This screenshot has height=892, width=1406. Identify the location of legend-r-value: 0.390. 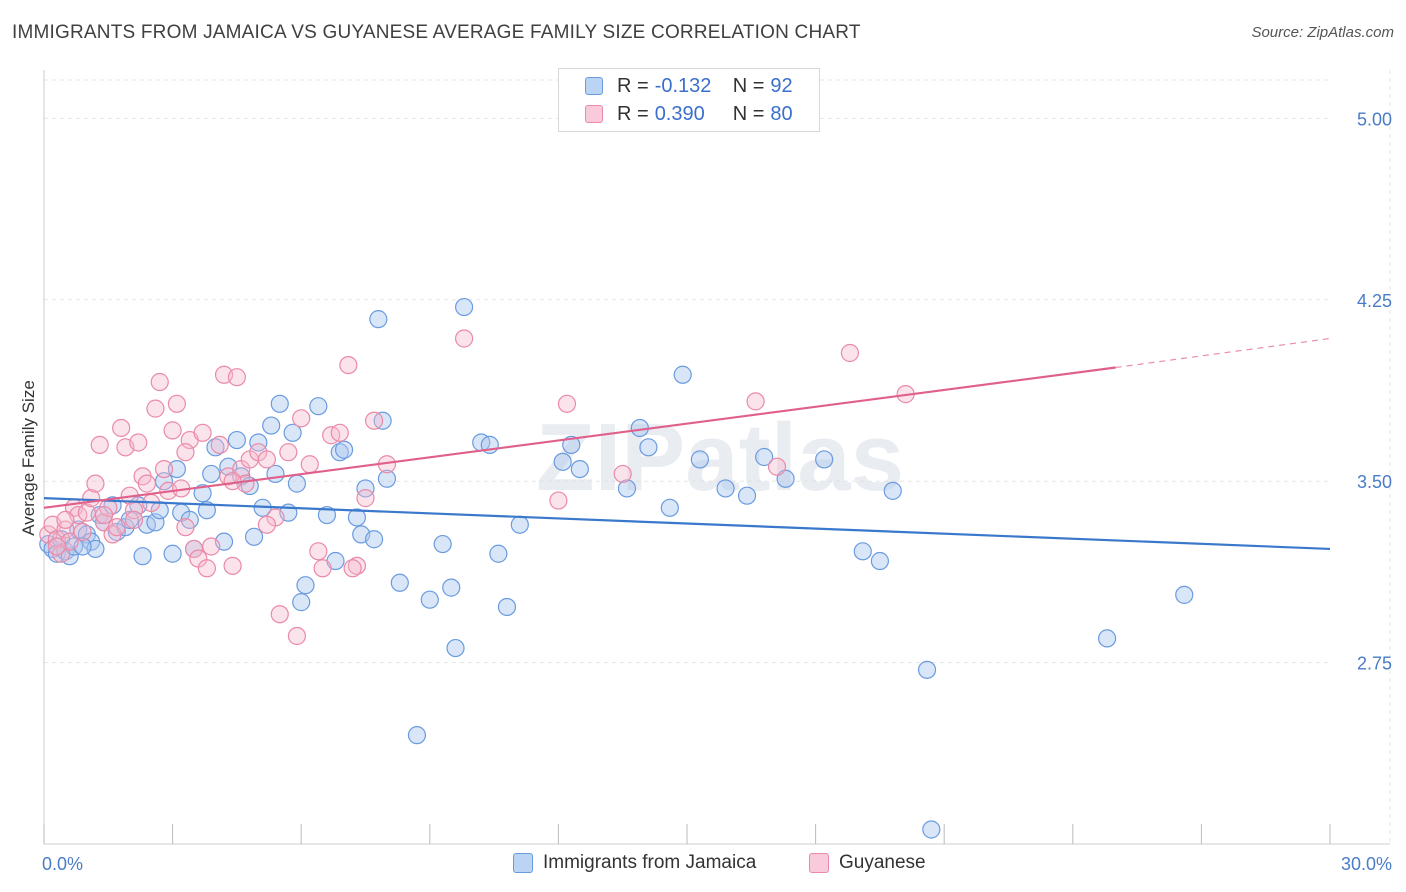
(679, 113).